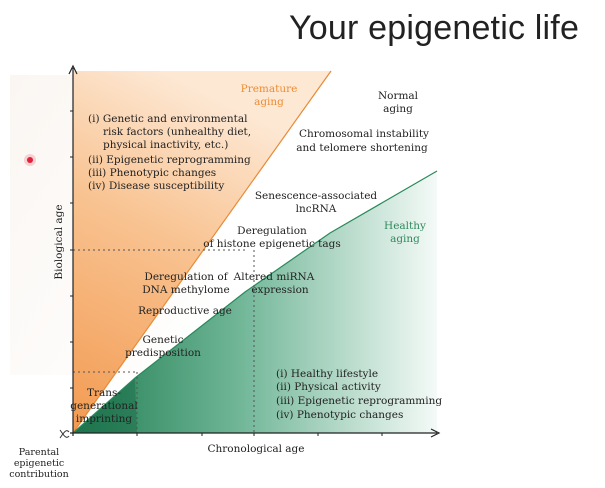  What do you see at coordinates (30, 160) in the screenshot?
I see `laser-pointer-dot` at bounding box center [30, 160].